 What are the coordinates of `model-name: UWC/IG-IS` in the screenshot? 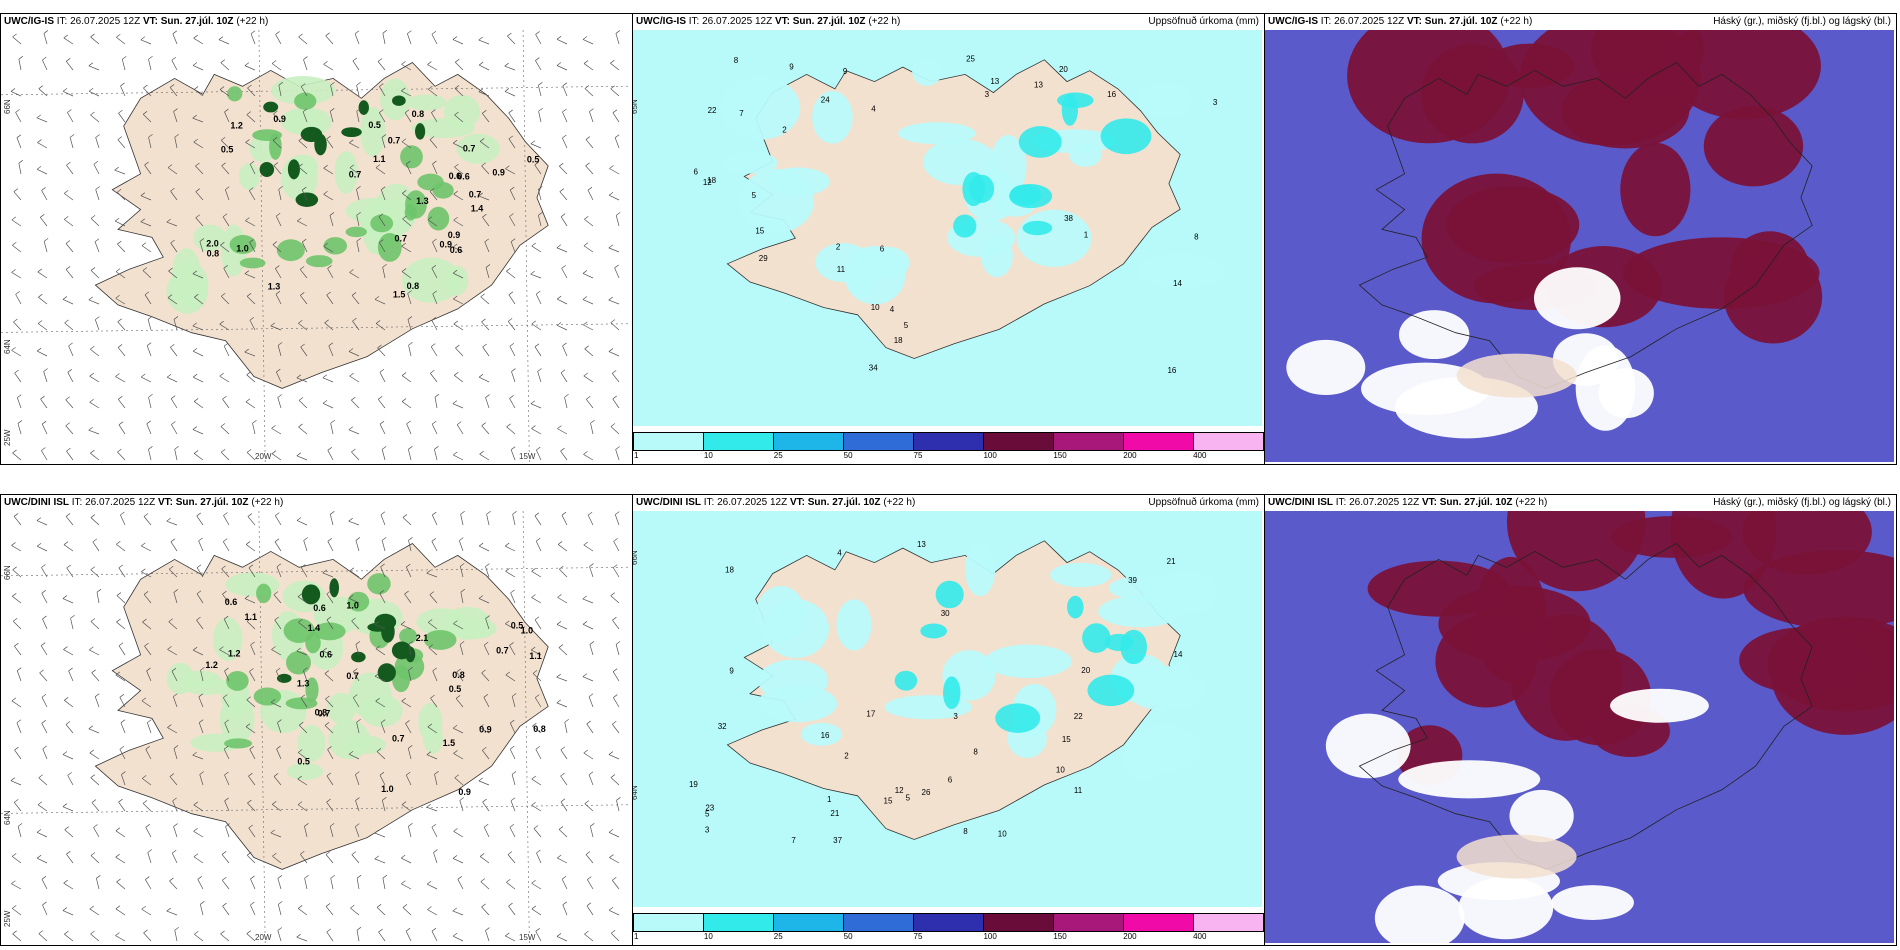 It's located at (29, 21).